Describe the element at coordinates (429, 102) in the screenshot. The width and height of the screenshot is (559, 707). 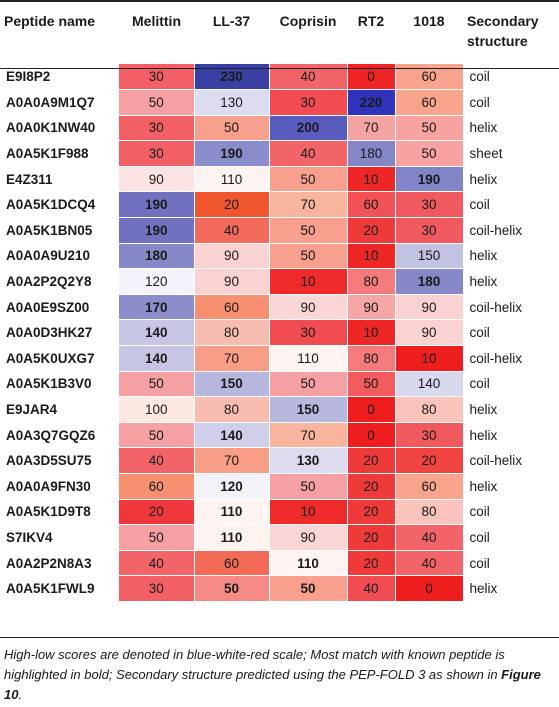
I see `score-cell-1018: 60` at that location.